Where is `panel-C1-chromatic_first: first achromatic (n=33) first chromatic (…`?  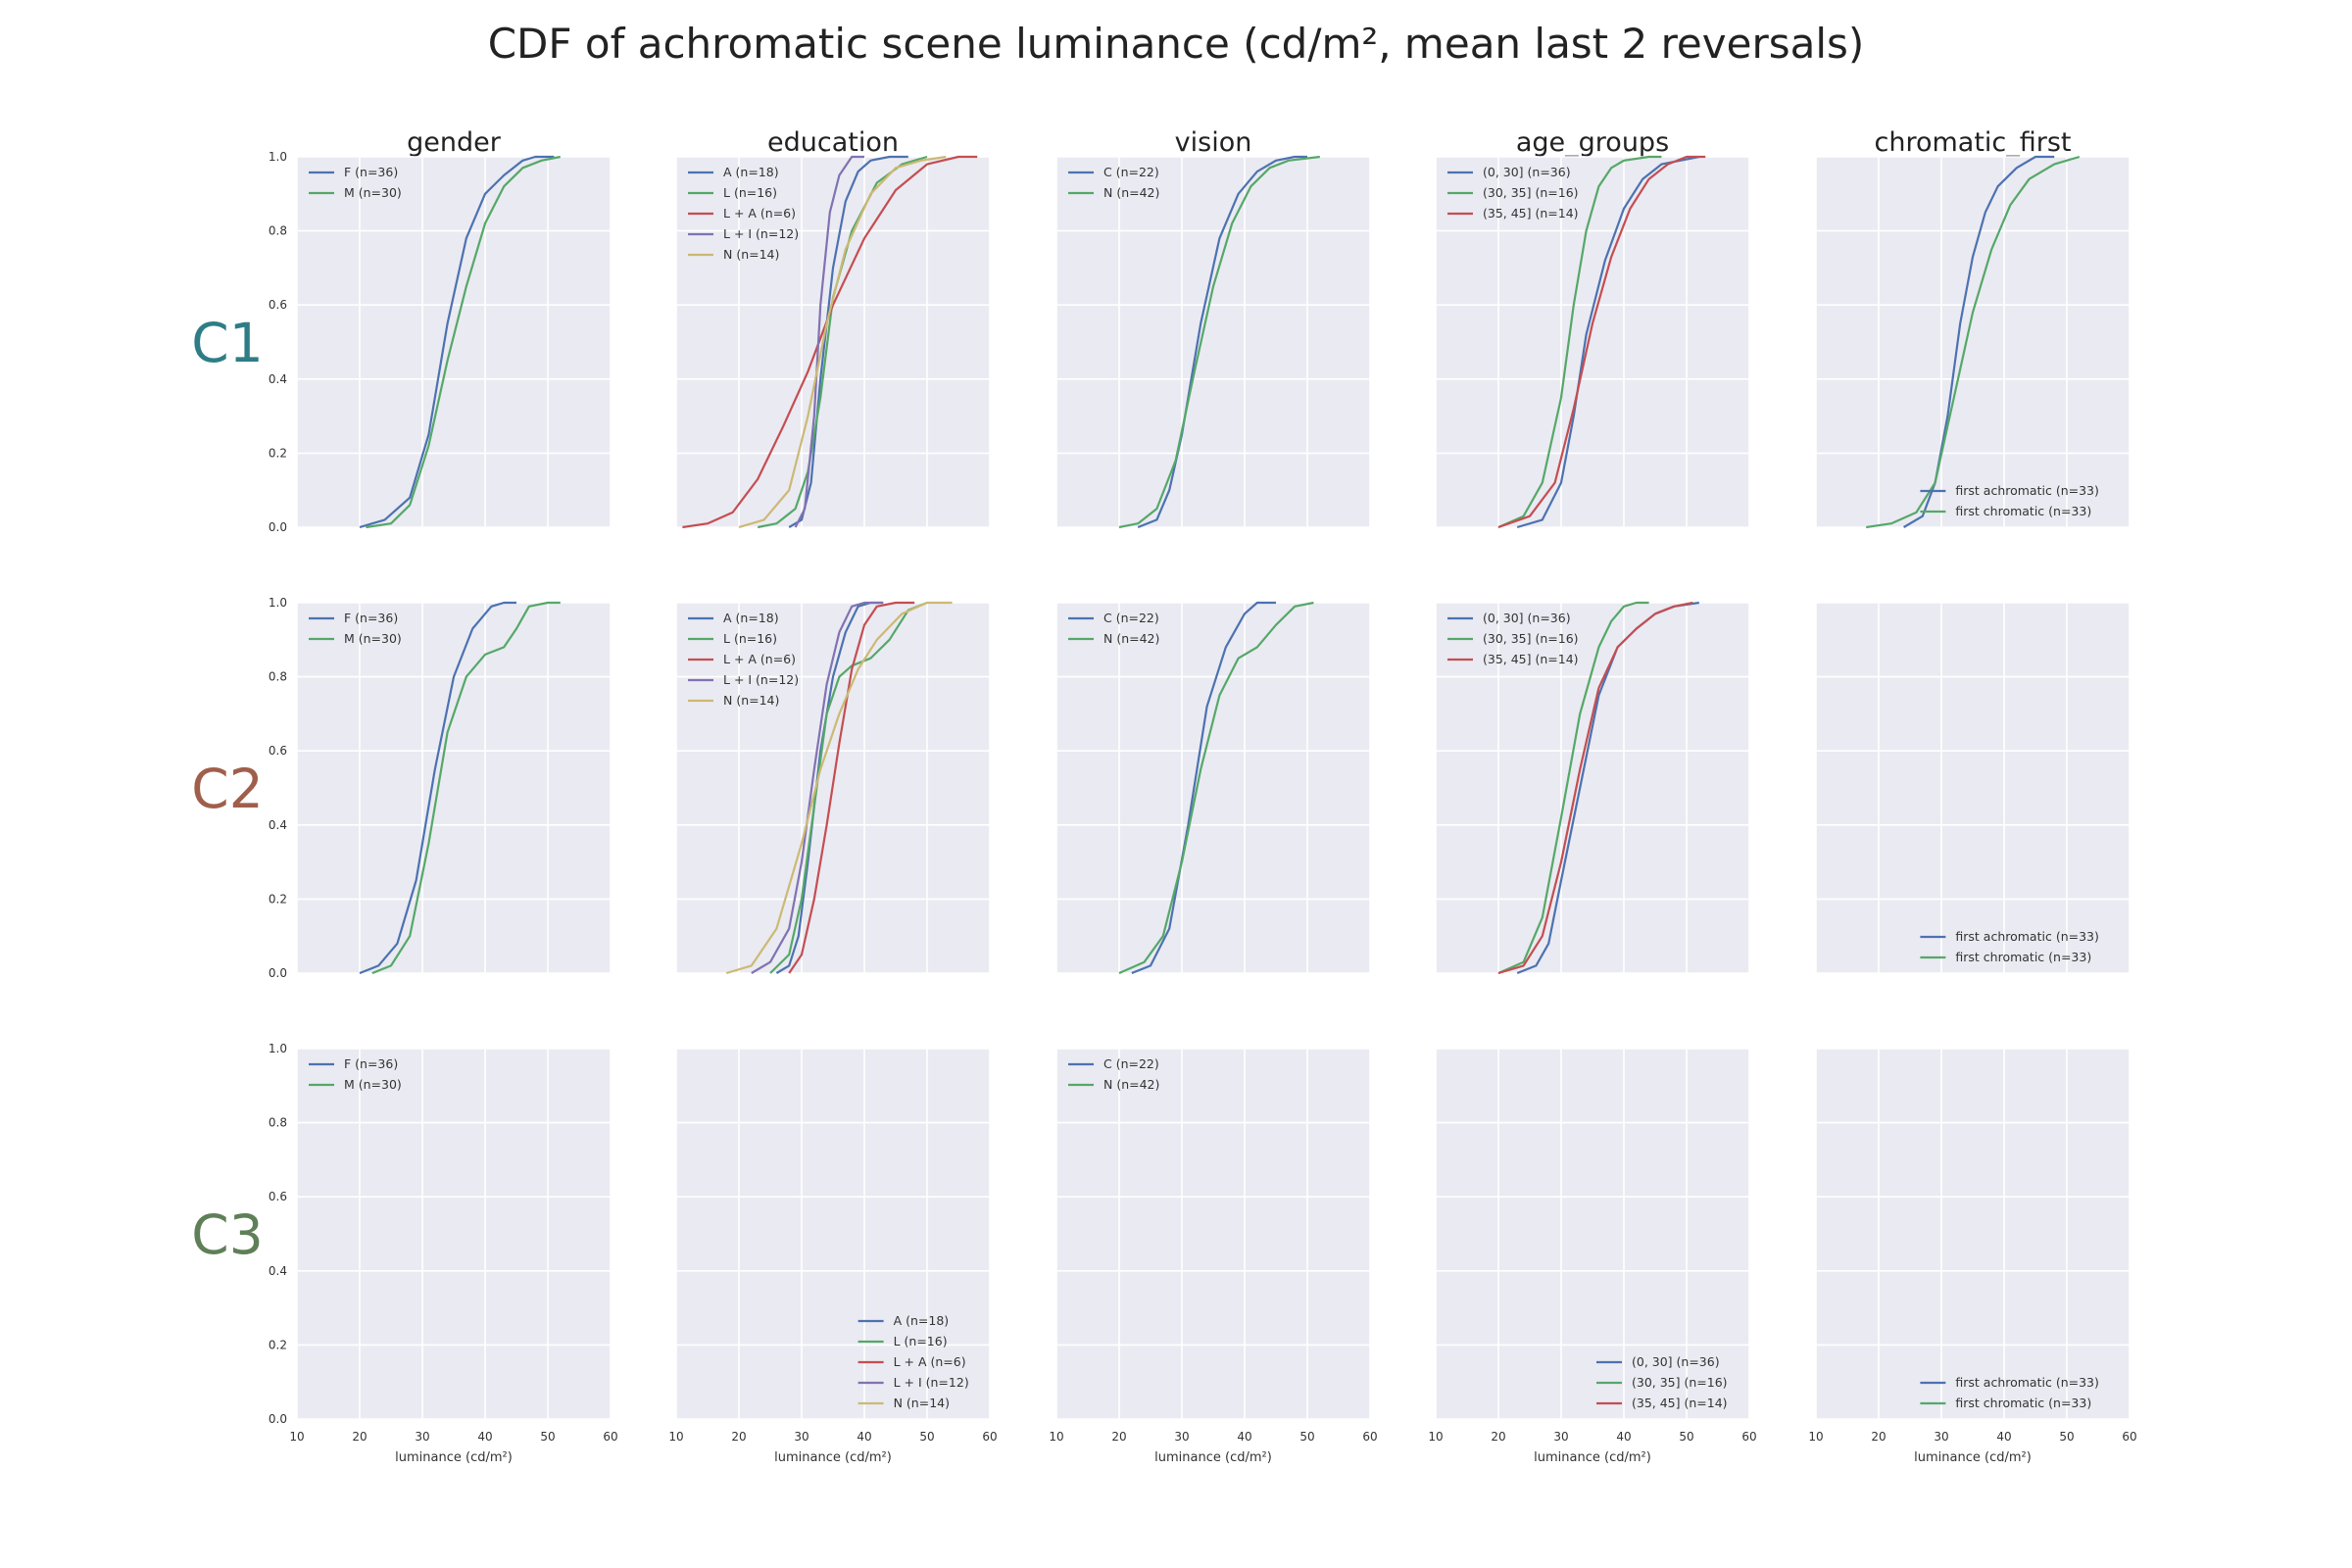 panel-C1-chromatic_first: first achromatic (n=33) first chromatic (… is located at coordinates (1973, 342).